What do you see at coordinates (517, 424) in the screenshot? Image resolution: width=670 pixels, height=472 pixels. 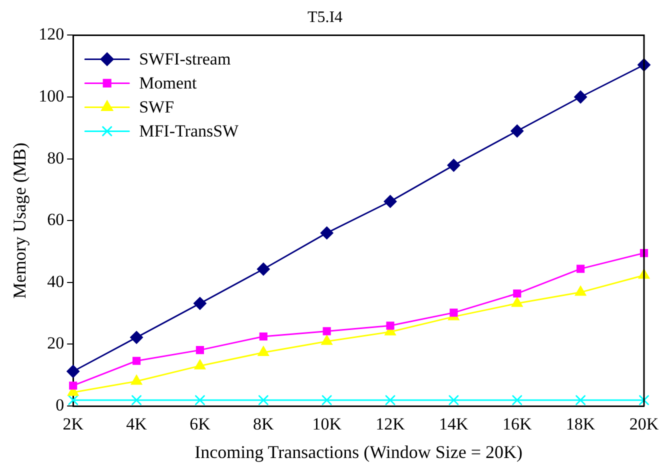 I see `x-tick-label: 16K` at bounding box center [517, 424].